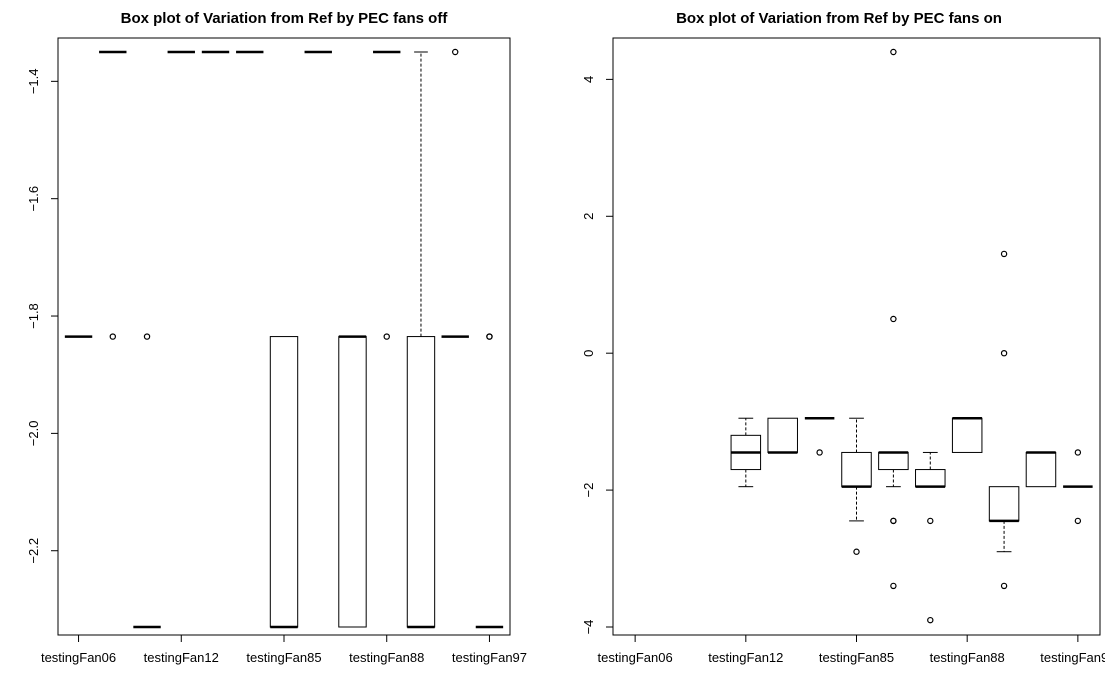 The height and width of the screenshot is (683, 1105). Describe the element at coordinates (588, 627) in the screenshot. I see `y-tick-label: −4` at that location.